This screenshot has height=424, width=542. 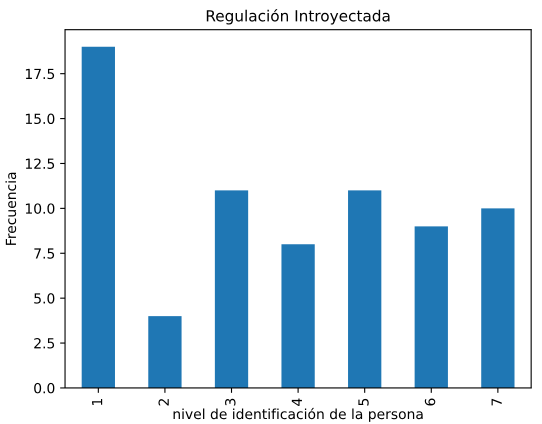 What do you see at coordinates (40, 74) in the screenshot?
I see `y-tick-label: 17.5` at bounding box center [40, 74].